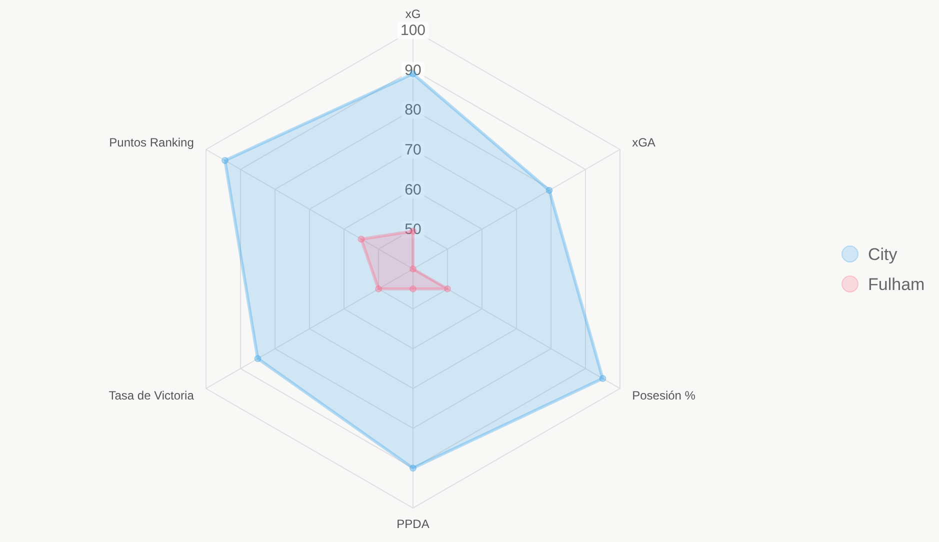 This screenshot has height=542, width=939. Describe the element at coordinates (413, 229) in the screenshot. I see `y-tick-label: 50` at that location.